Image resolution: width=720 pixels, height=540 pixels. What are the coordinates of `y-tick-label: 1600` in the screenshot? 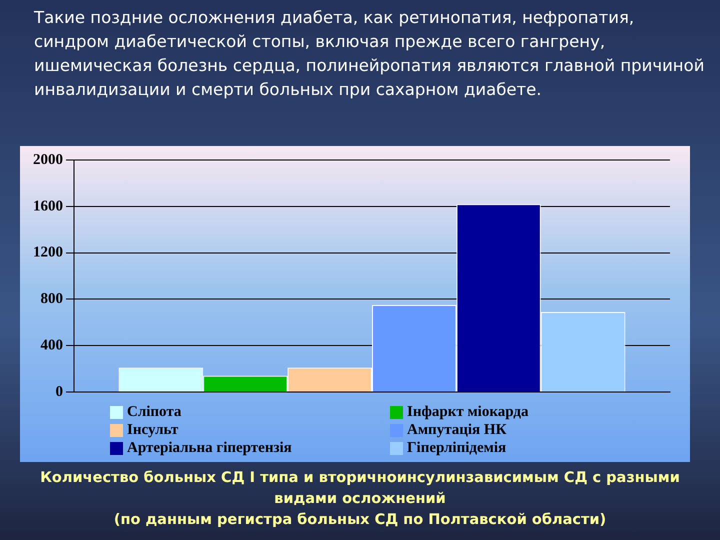 It's located at (48, 206).